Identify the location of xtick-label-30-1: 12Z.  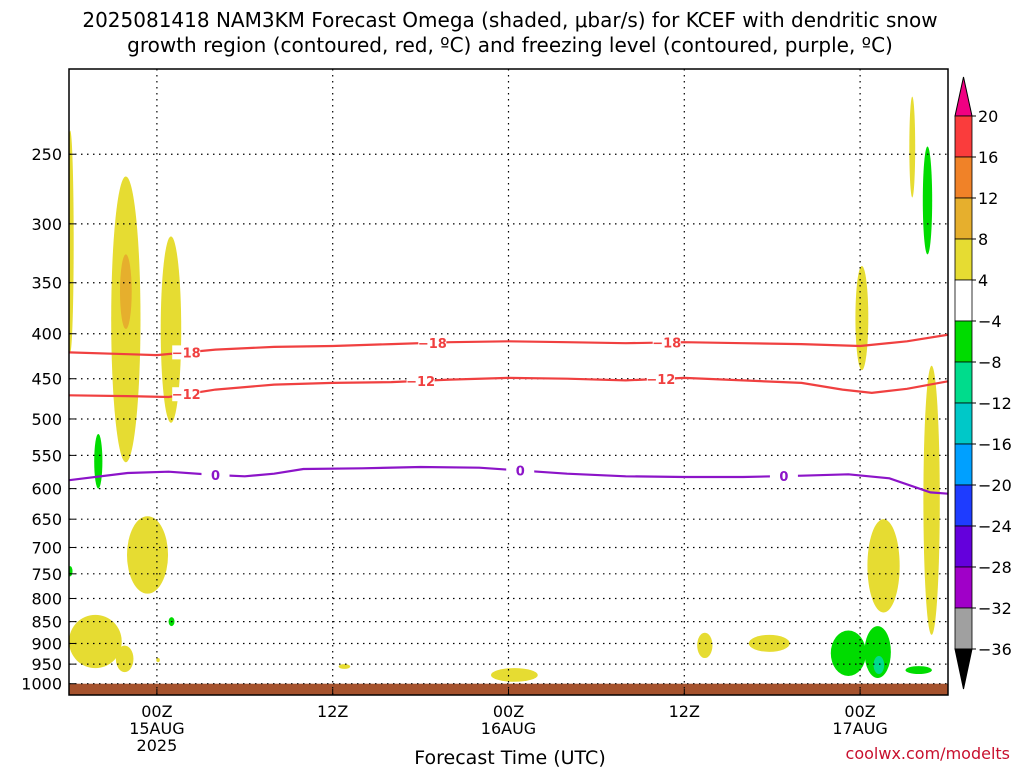
(332, 711).